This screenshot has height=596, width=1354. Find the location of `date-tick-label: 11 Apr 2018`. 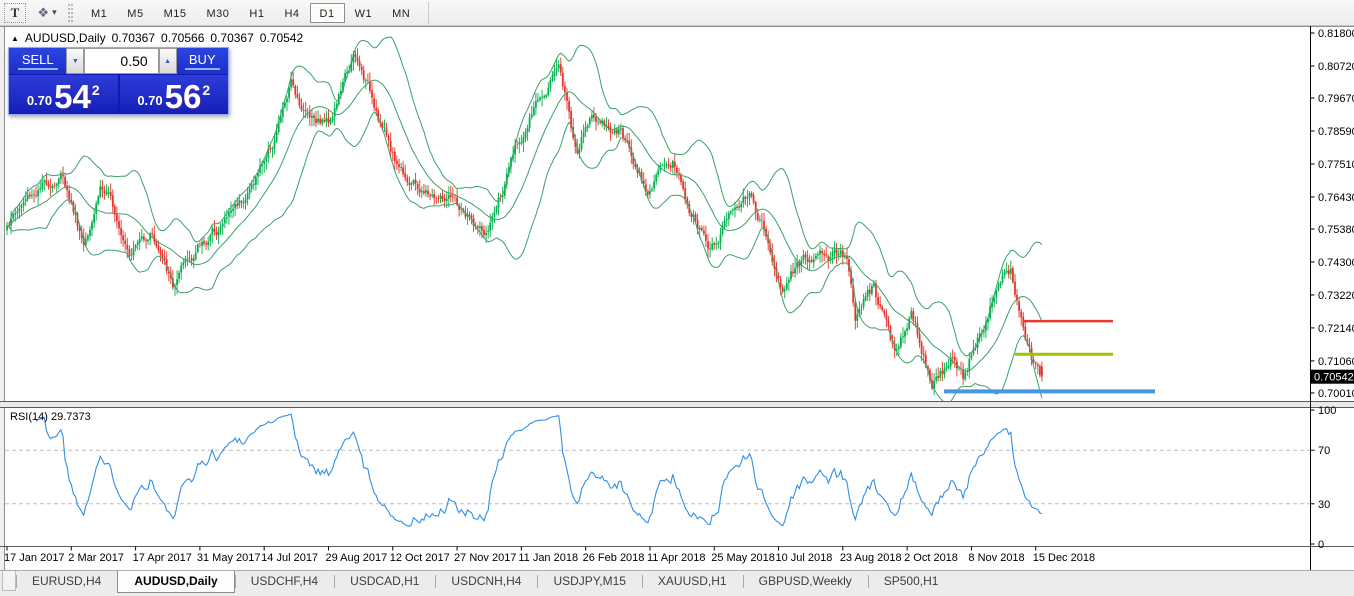

date-tick-label: 11 Apr 2018 is located at coordinates (676, 558).